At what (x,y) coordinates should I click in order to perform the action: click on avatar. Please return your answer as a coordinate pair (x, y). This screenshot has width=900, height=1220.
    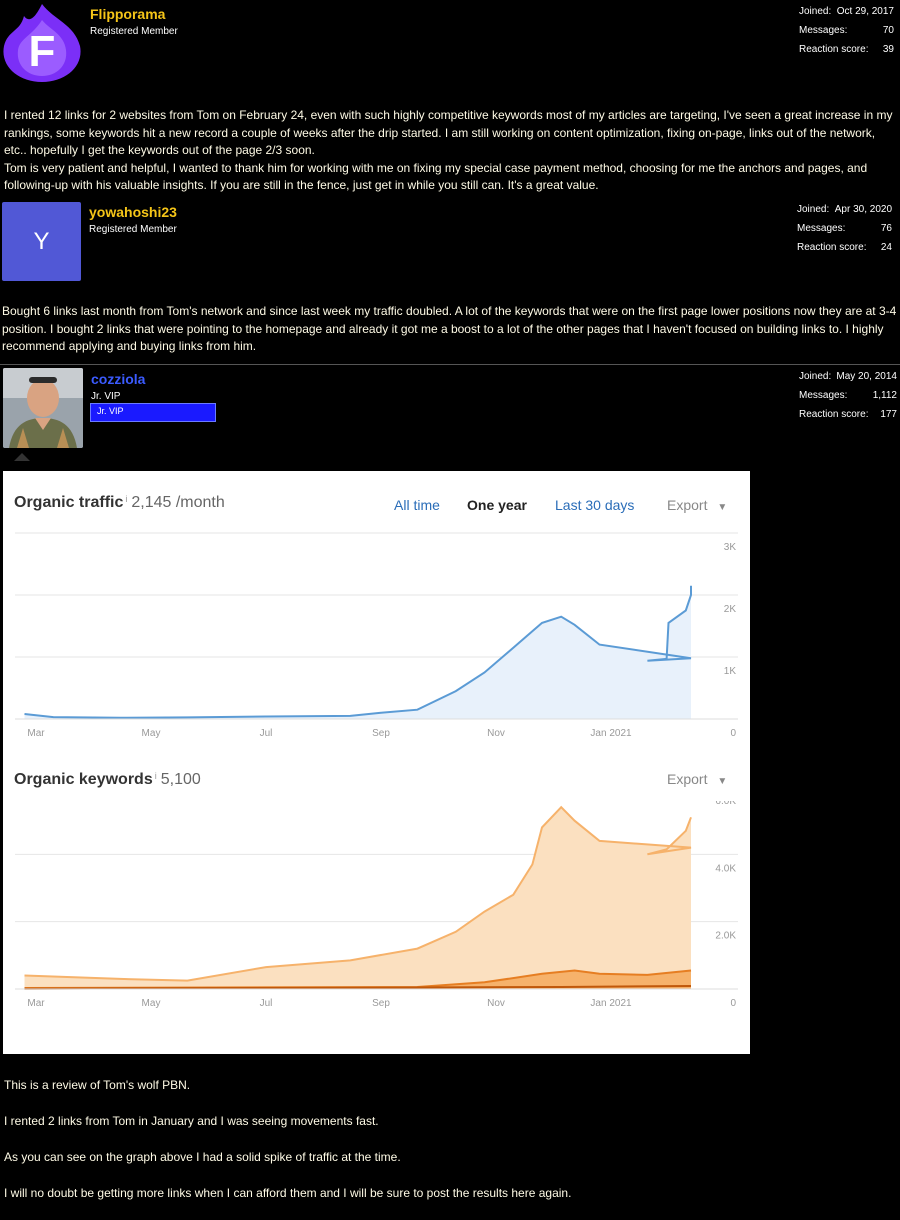
    Looking at the image, I should click on (43, 408).